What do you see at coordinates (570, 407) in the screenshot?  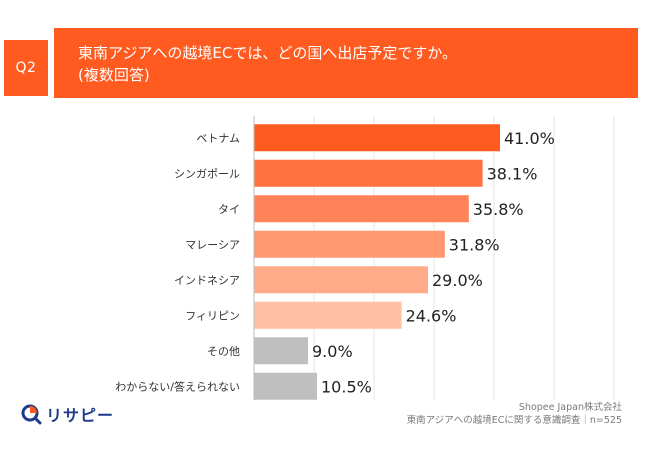 I see `source-company: Shopee Japan株式会社` at bounding box center [570, 407].